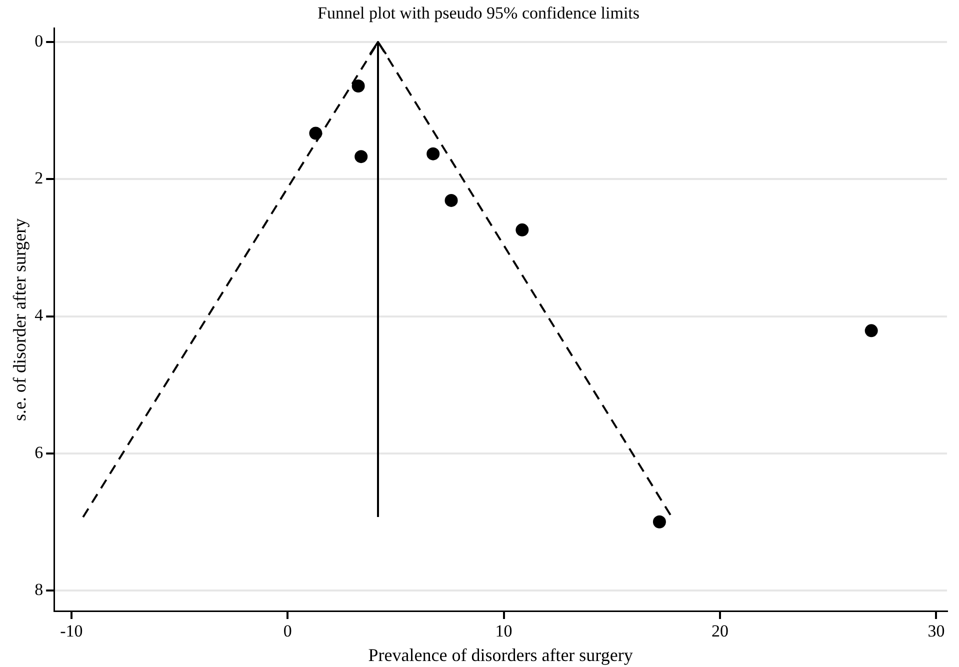  I want to click on x-tick-label: 10, so click(503, 631).